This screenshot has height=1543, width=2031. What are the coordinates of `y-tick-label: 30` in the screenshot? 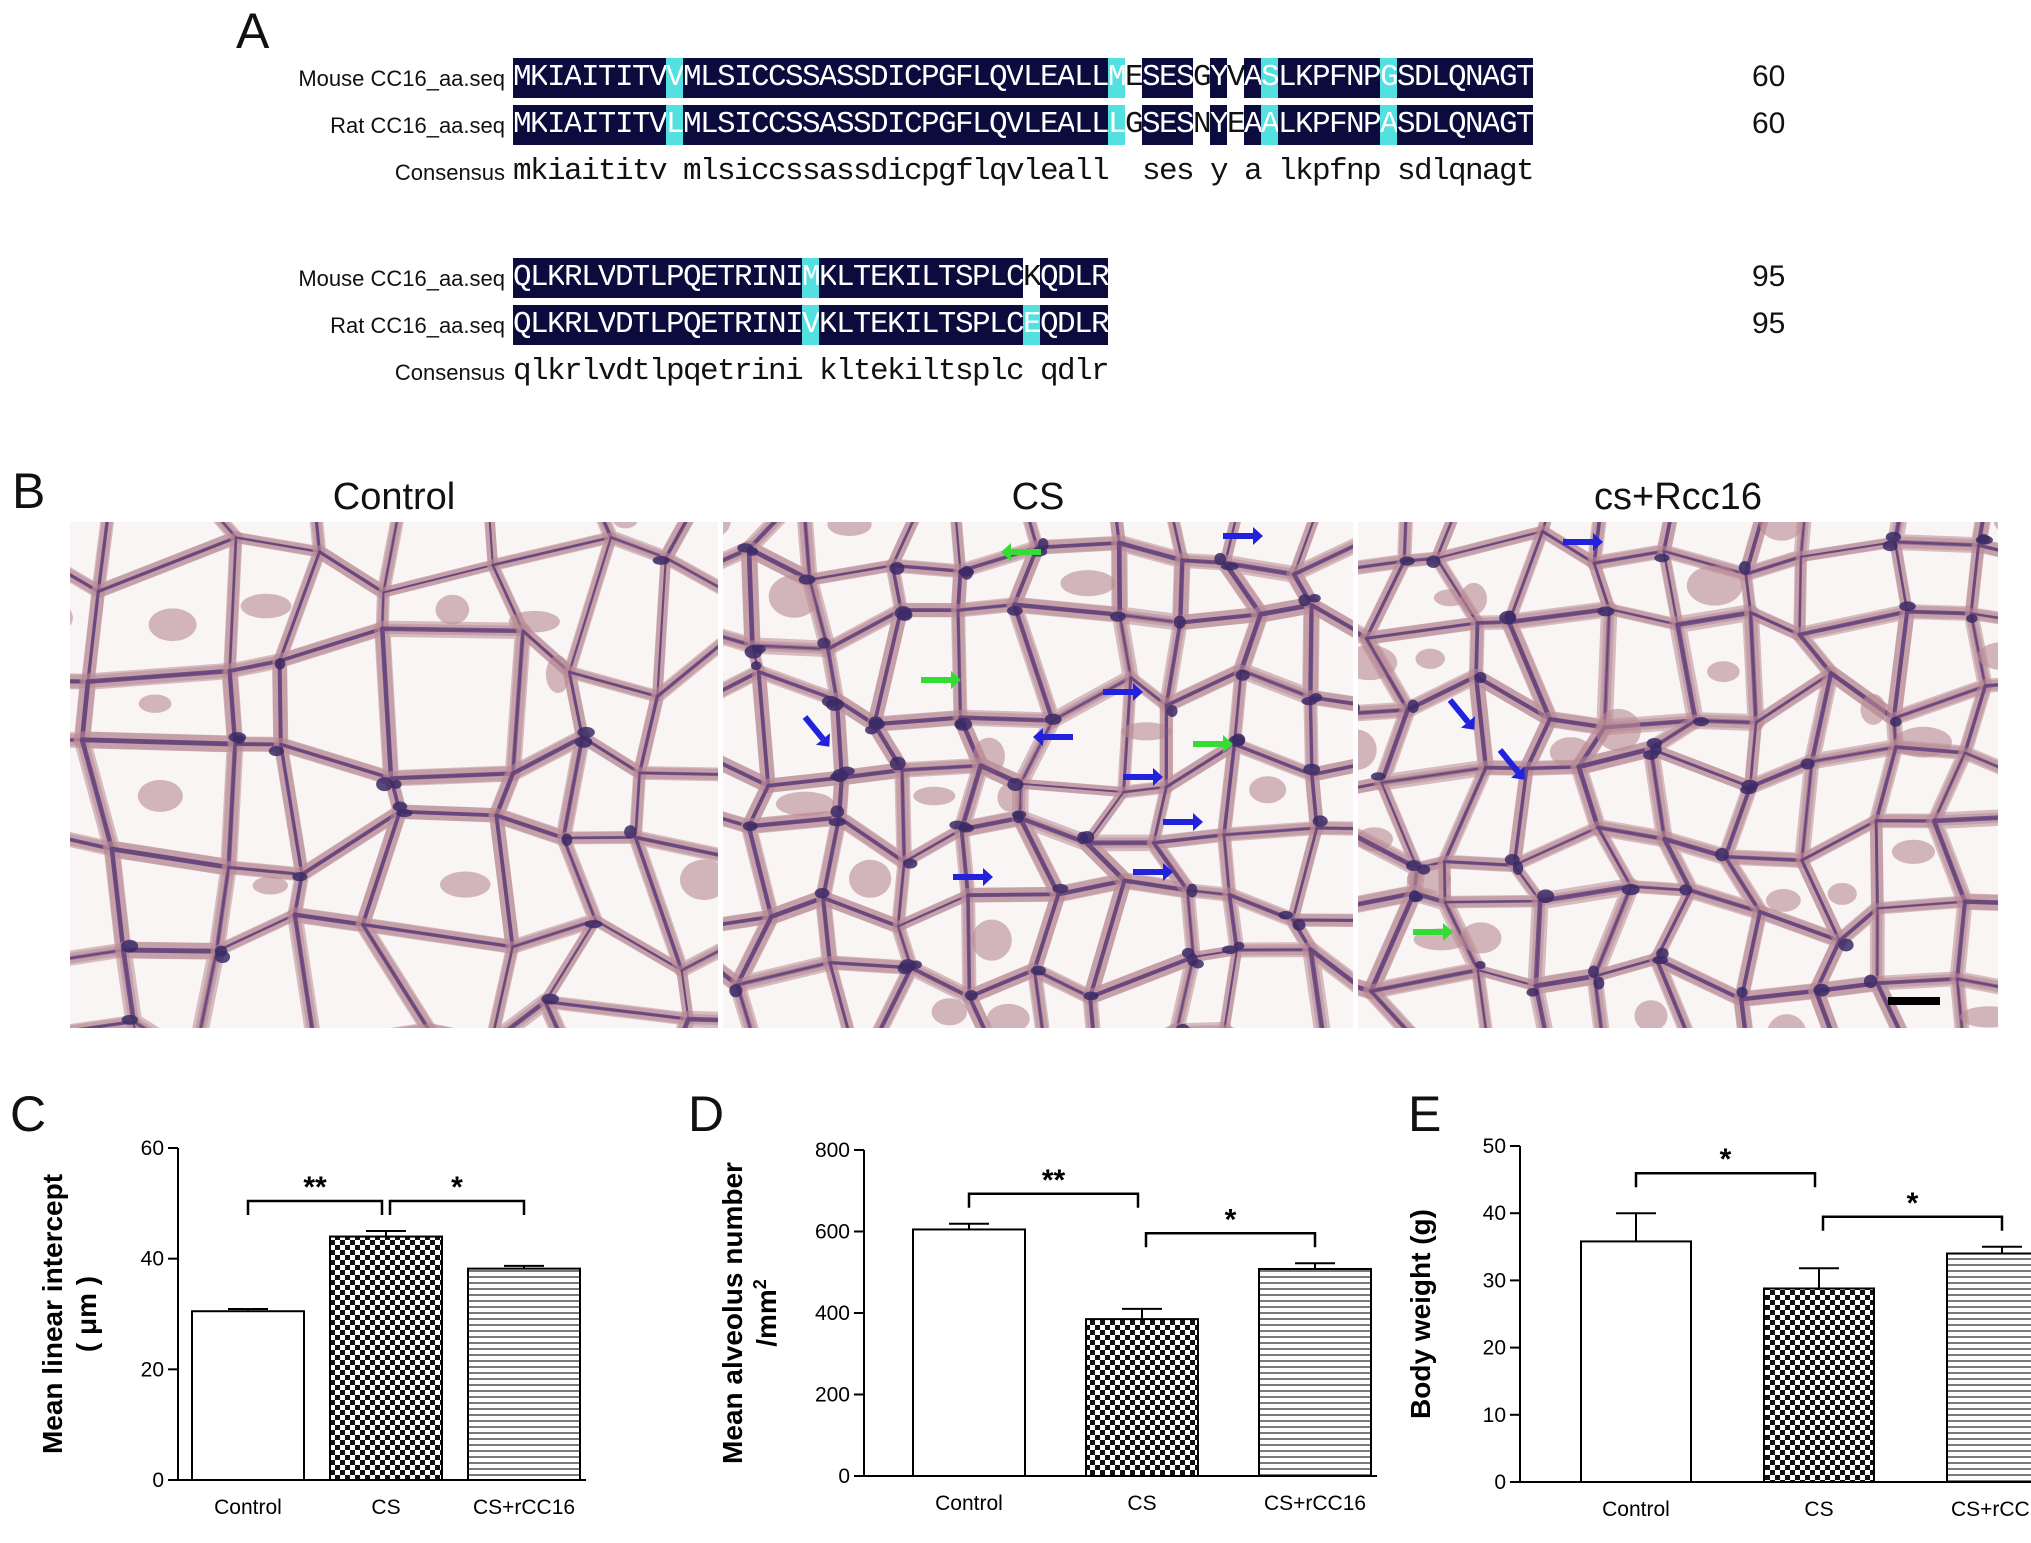 It's located at (1494, 1280).